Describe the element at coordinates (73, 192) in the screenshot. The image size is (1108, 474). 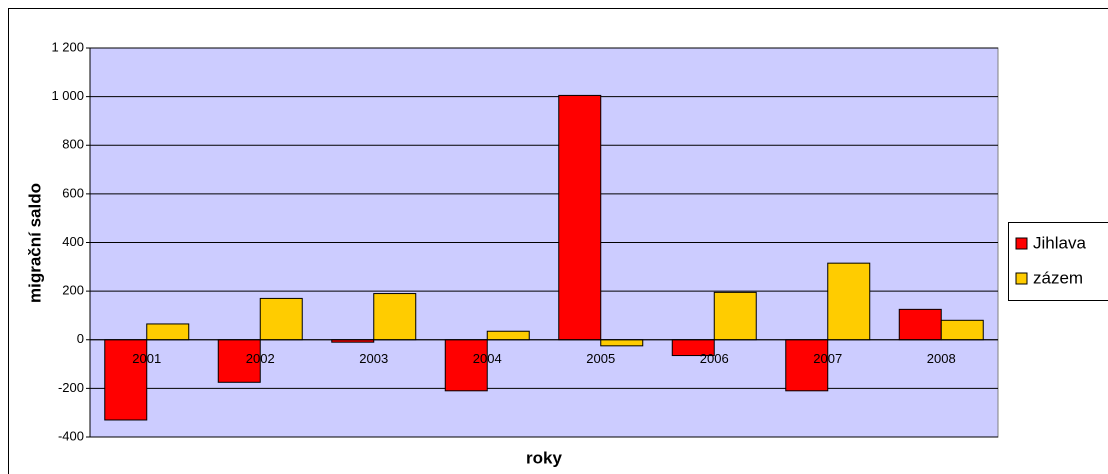
I see `y-tick-label: 600` at that location.